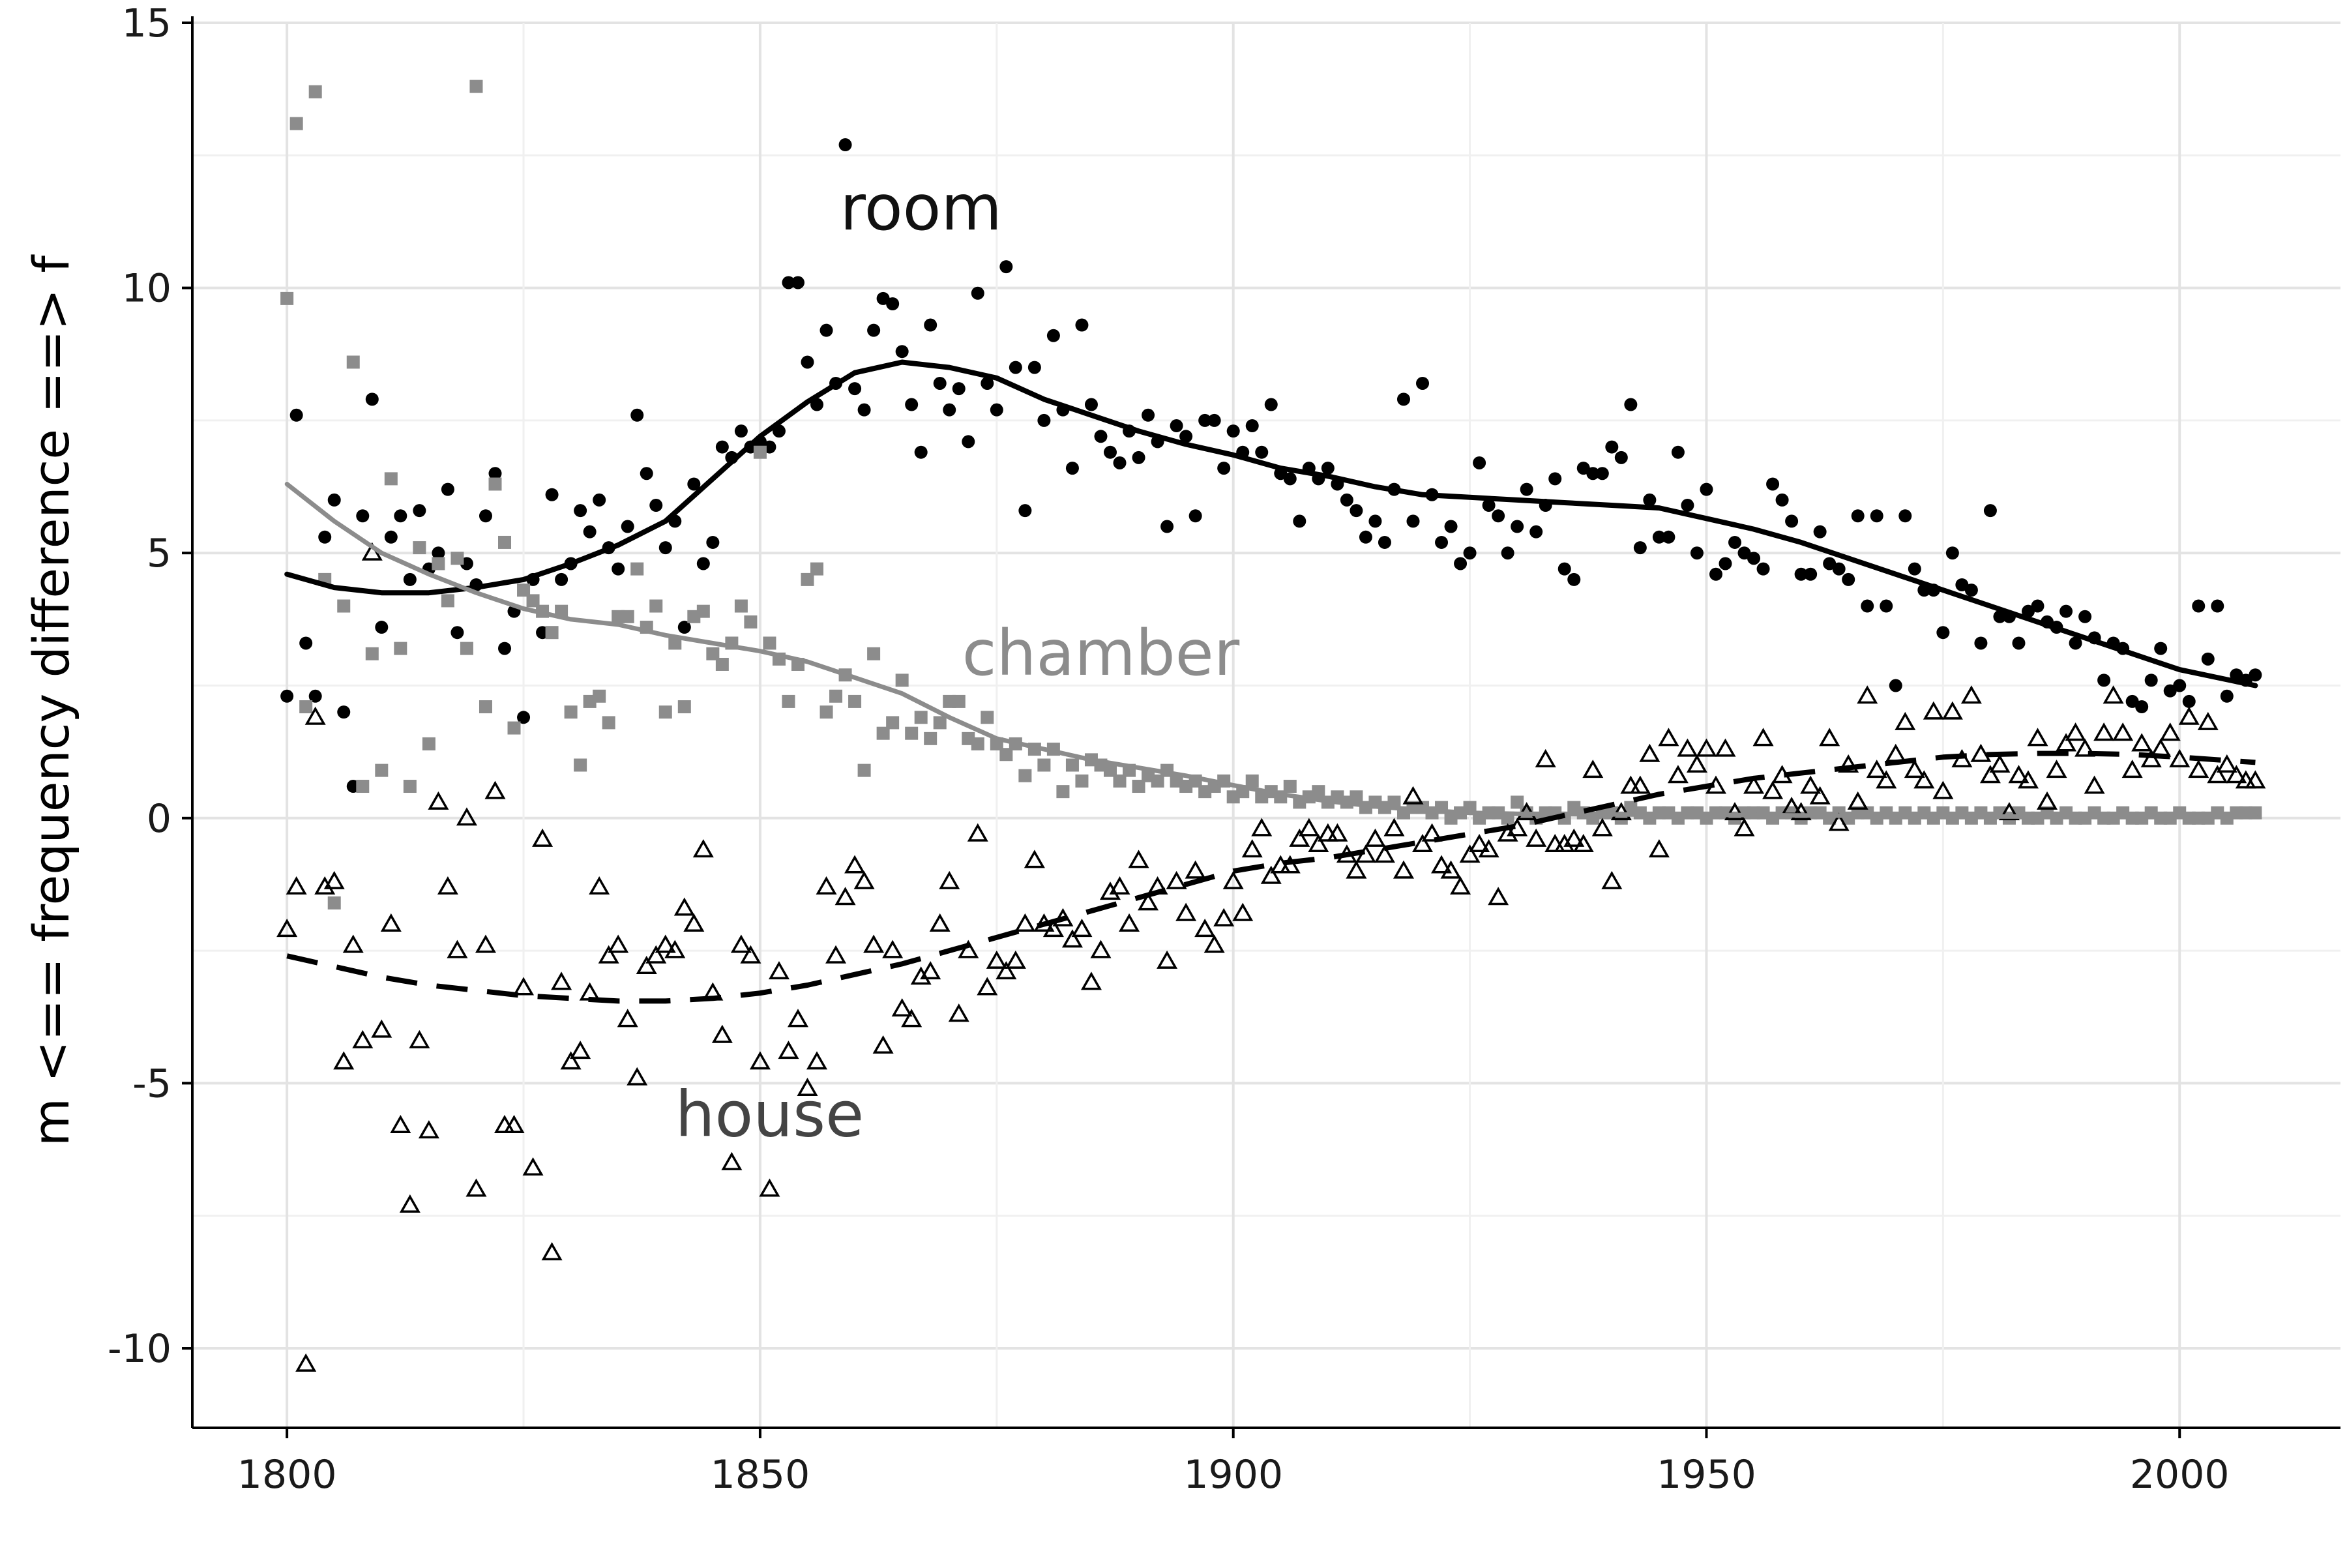 This screenshot has height=1568, width=2347. I want to click on y-tick-label: 15, so click(146, 23).